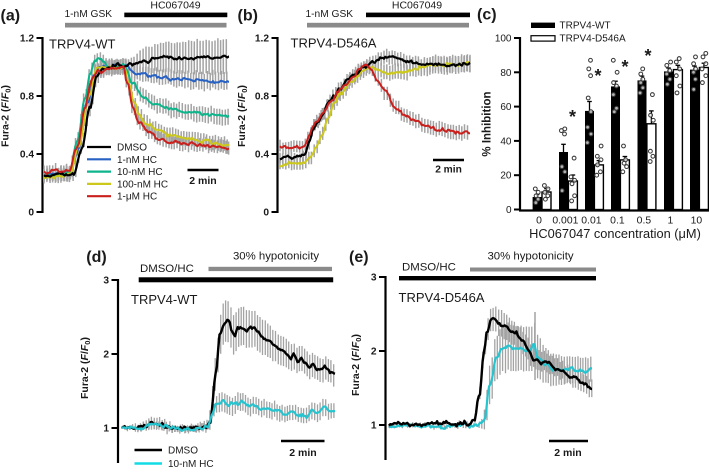 The image size is (709, 474). Describe the element at coordinates (137, 197) in the screenshot. I see `svg-text: 1-μM HC` at that location.